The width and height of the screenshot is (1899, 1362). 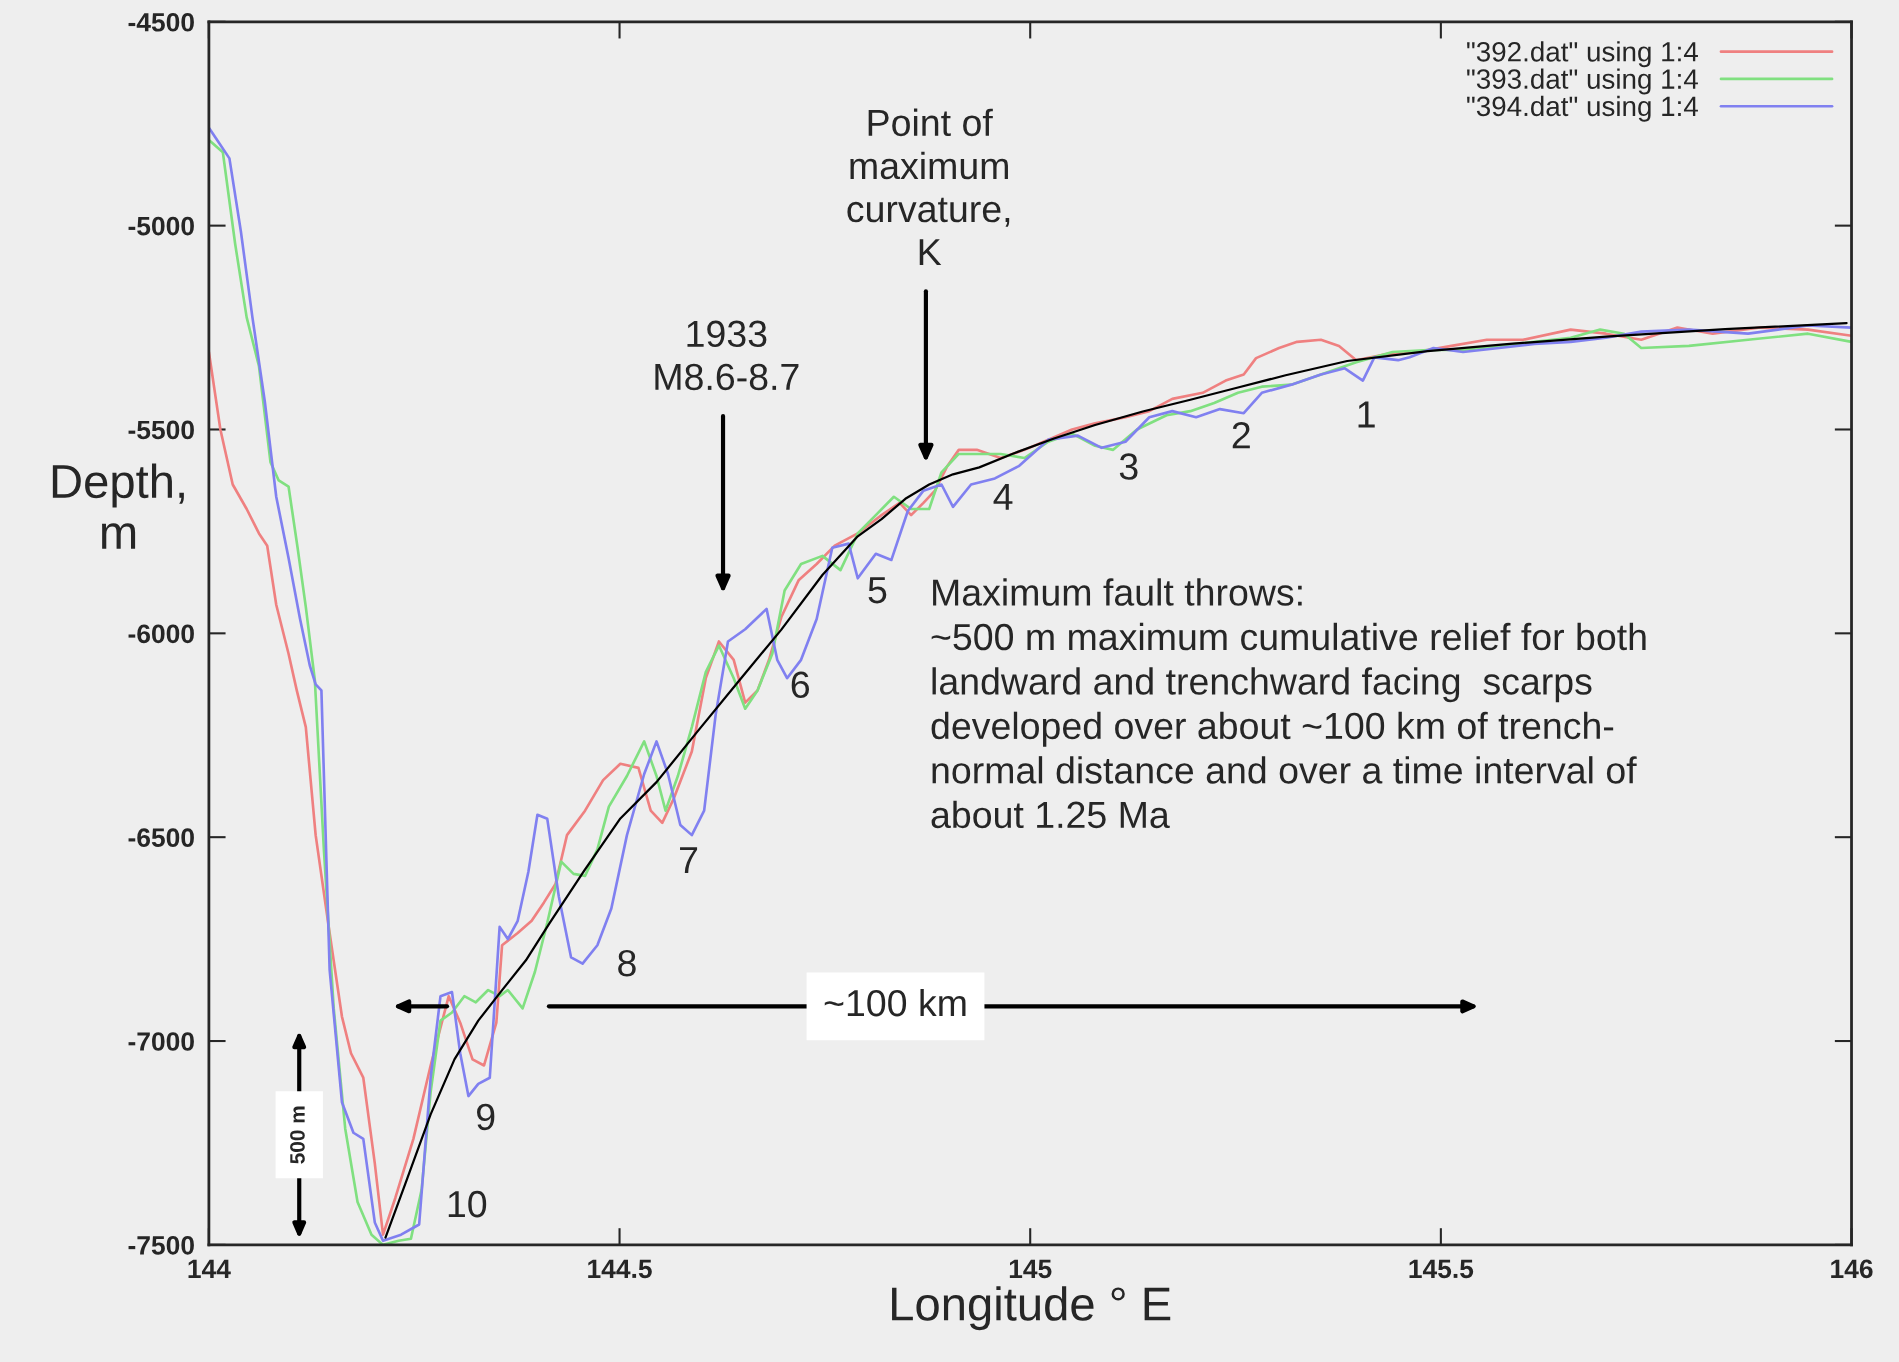 I want to click on y-tick-label: -4500, so click(x=161, y=22).